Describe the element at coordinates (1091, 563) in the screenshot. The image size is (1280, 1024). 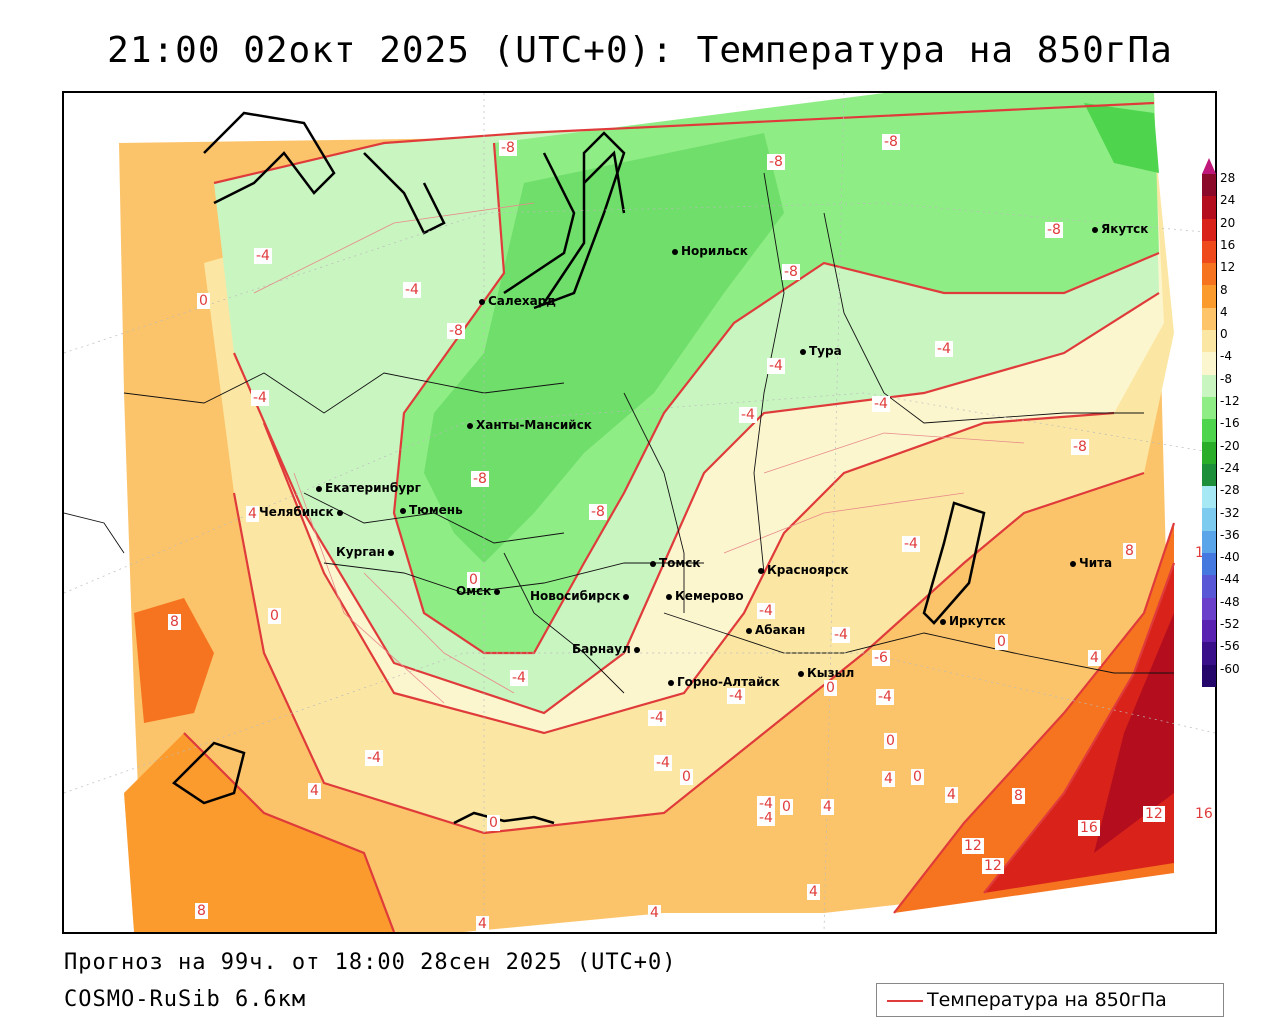
I see `city-chita: Чита` at that location.